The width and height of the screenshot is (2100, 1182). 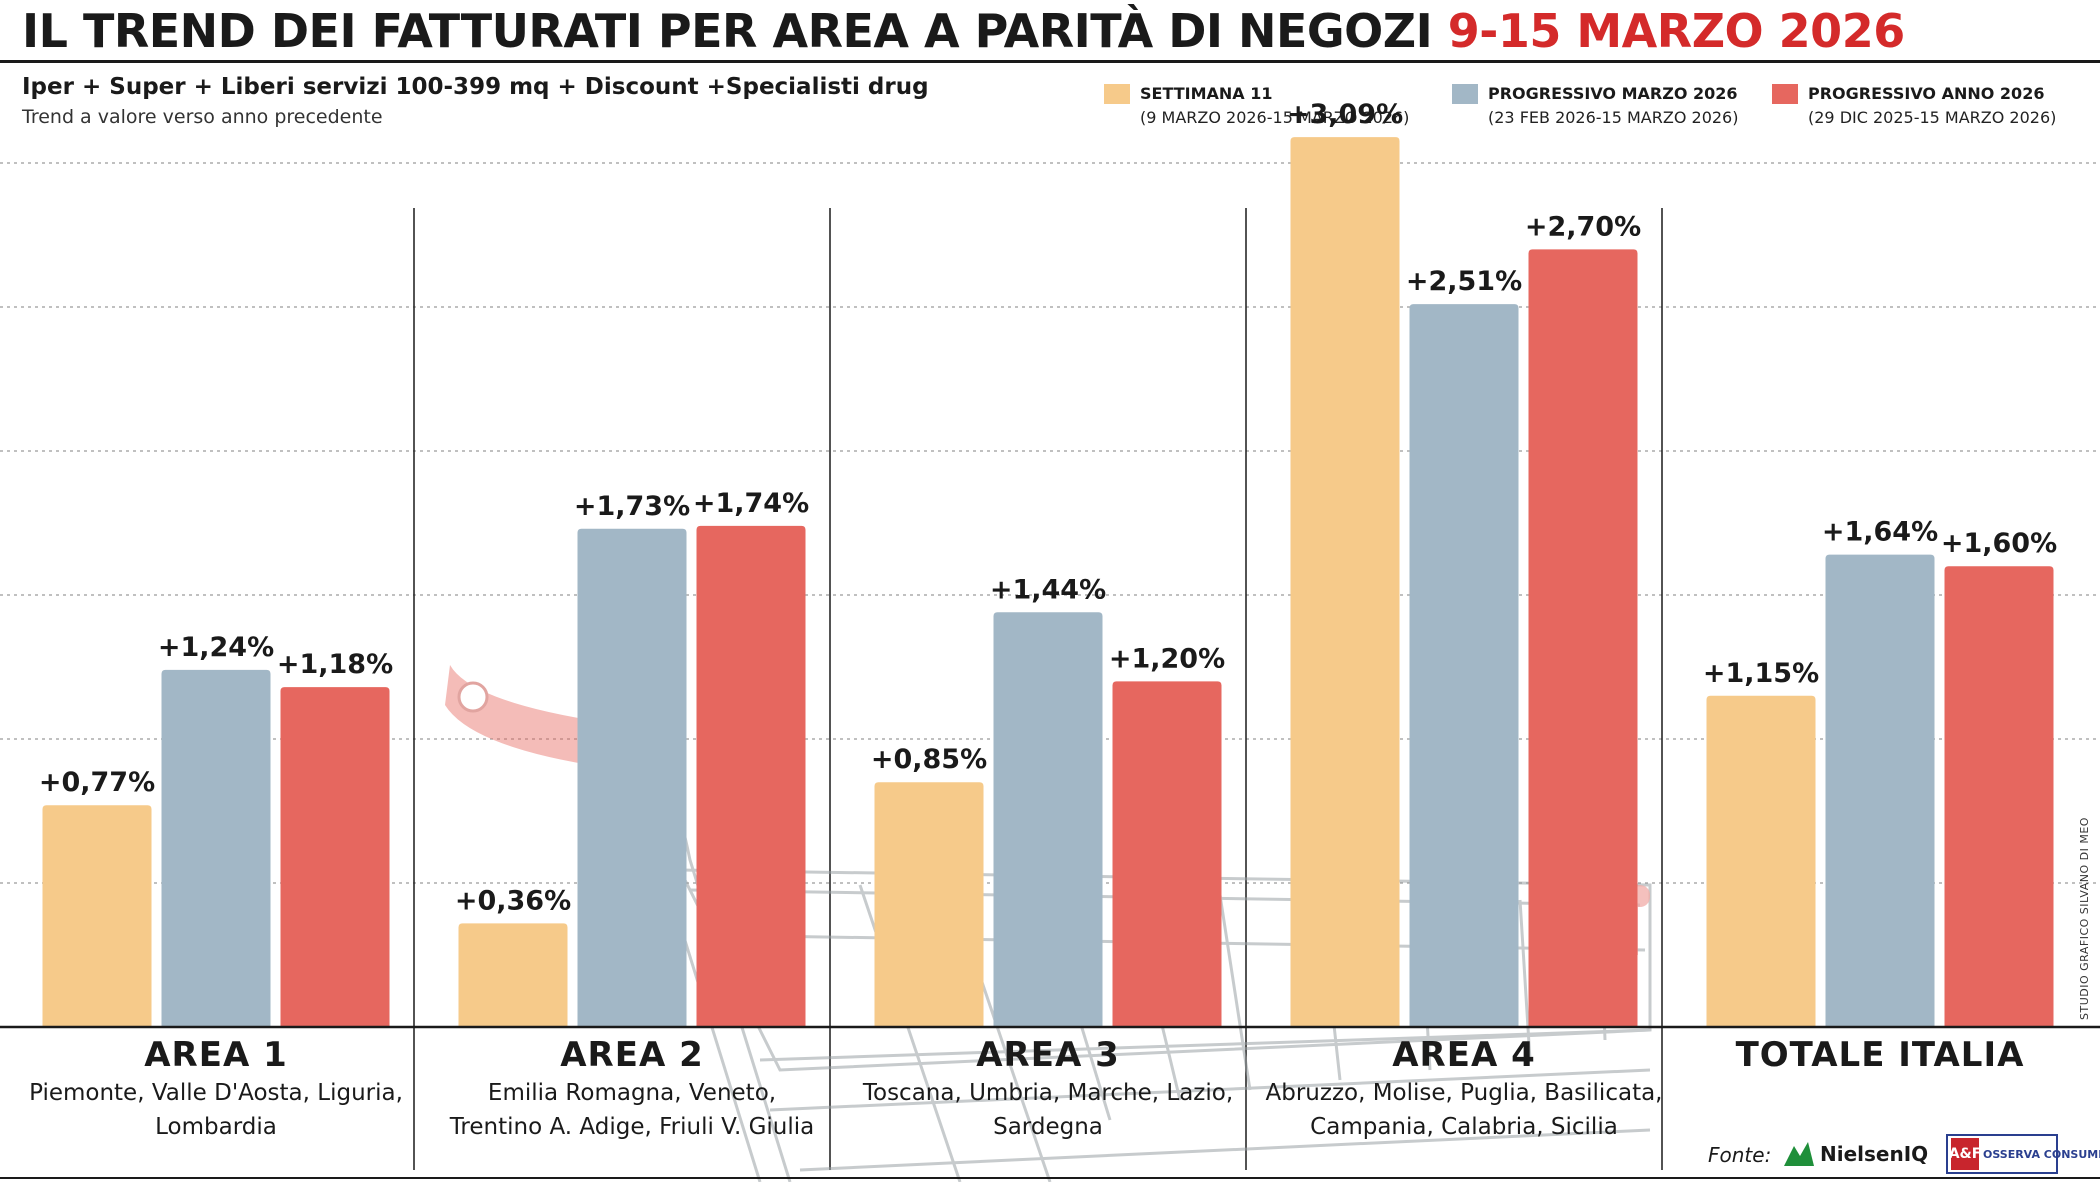 What do you see at coordinates (1464, 1127) in the screenshot?
I see `category-regions: Campania, Calabria, Sicilia` at bounding box center [1464, 1127].